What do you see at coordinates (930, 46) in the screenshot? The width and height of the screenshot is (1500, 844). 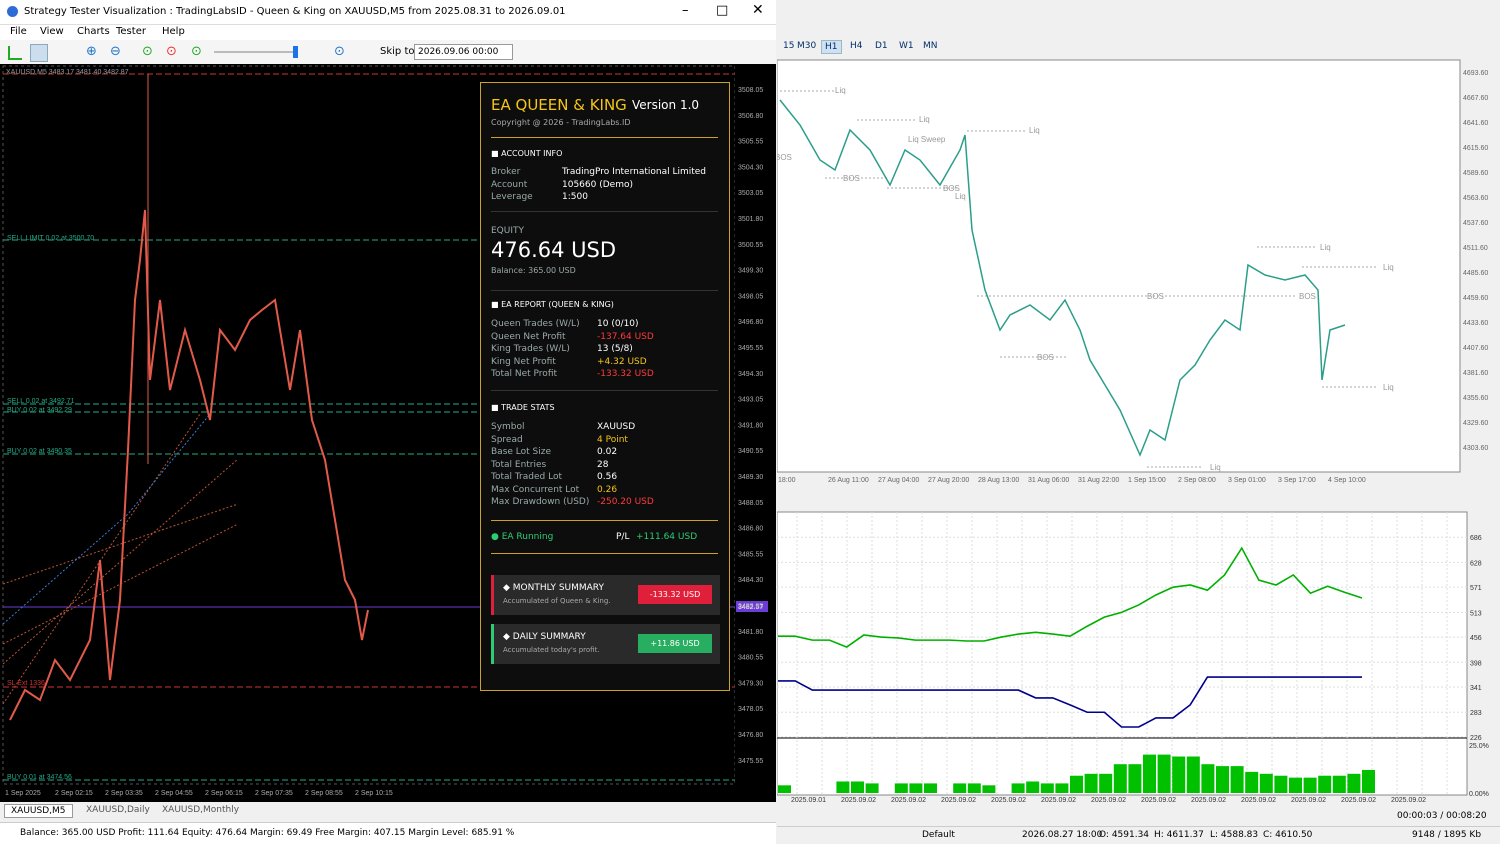 I see `timeframe: MN` at bounding box center [930, 46].